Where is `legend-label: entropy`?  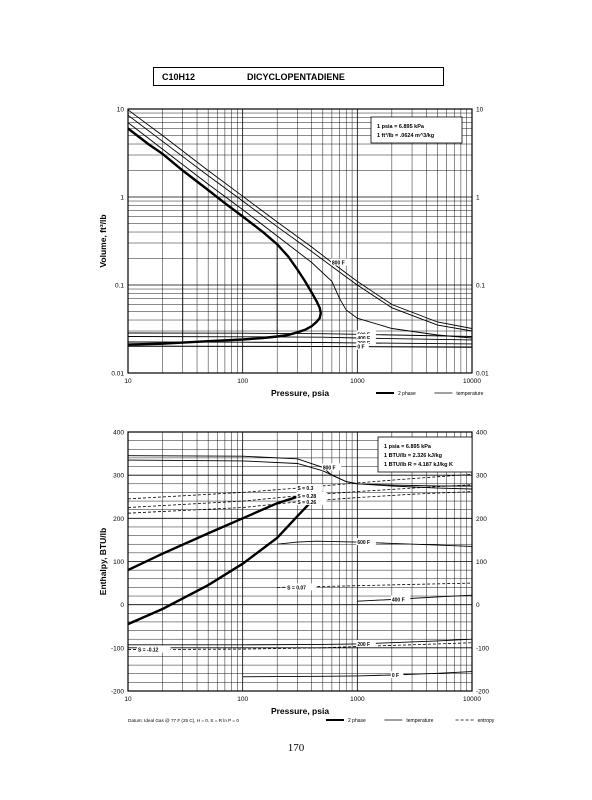
legend-label: entropy is located at coordinates (486, 721).